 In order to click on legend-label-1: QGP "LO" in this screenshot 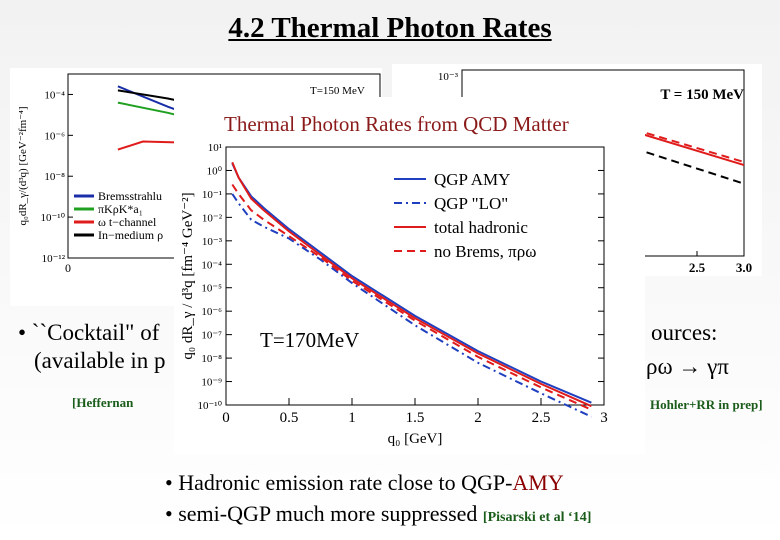, I will do `click(471, 203)`.